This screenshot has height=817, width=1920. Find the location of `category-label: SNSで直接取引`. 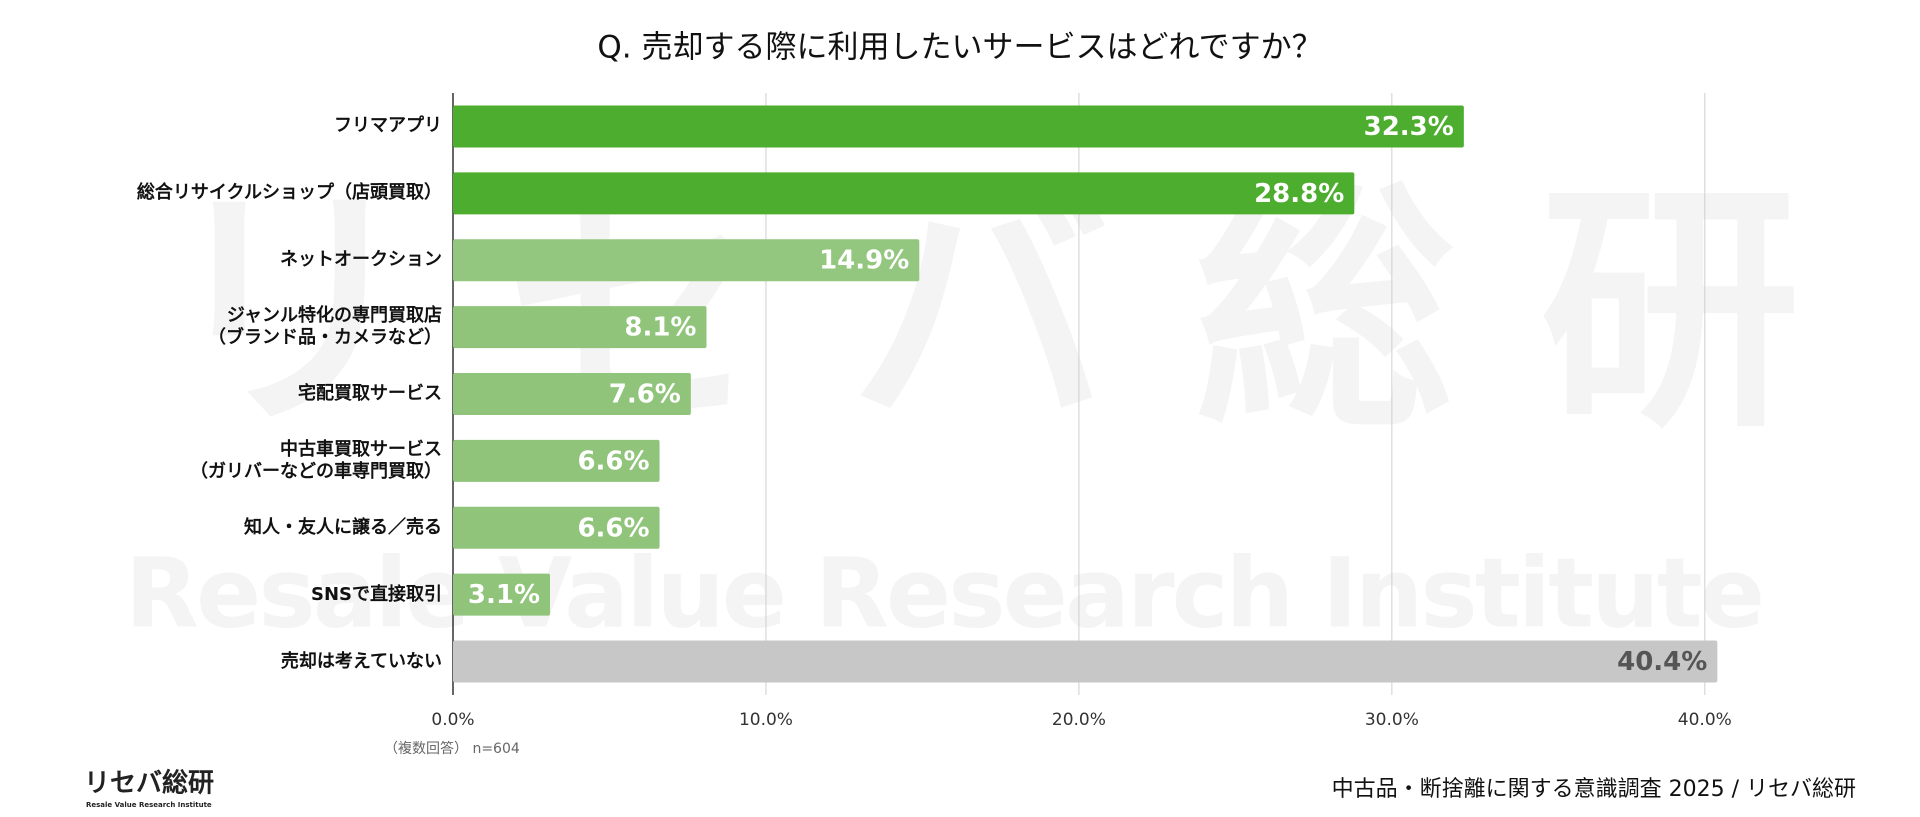

category-label: SNSで直接取引 is located at coordinates (376, 594).